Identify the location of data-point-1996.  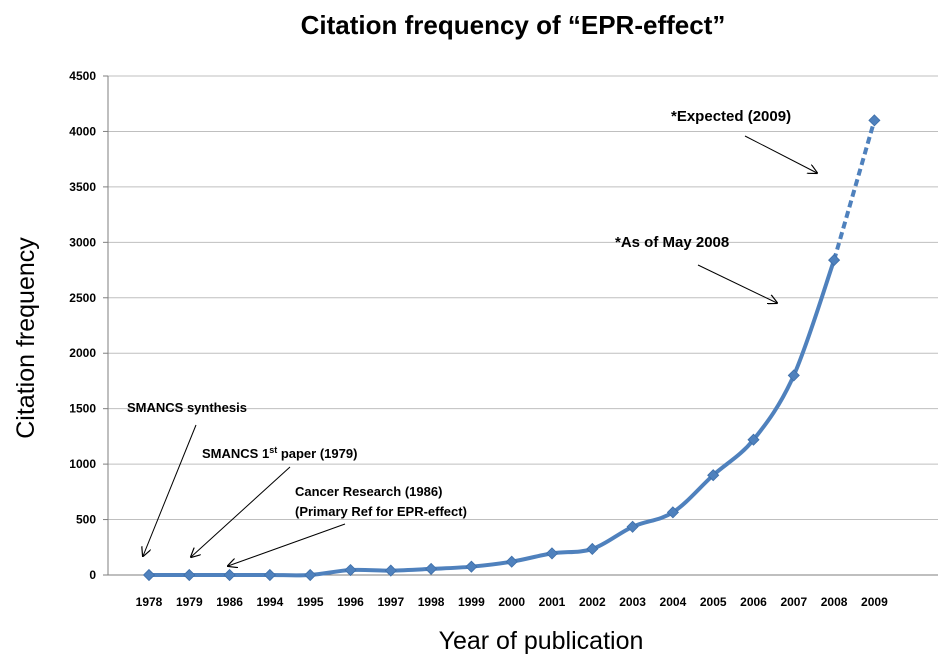
(350, 570).